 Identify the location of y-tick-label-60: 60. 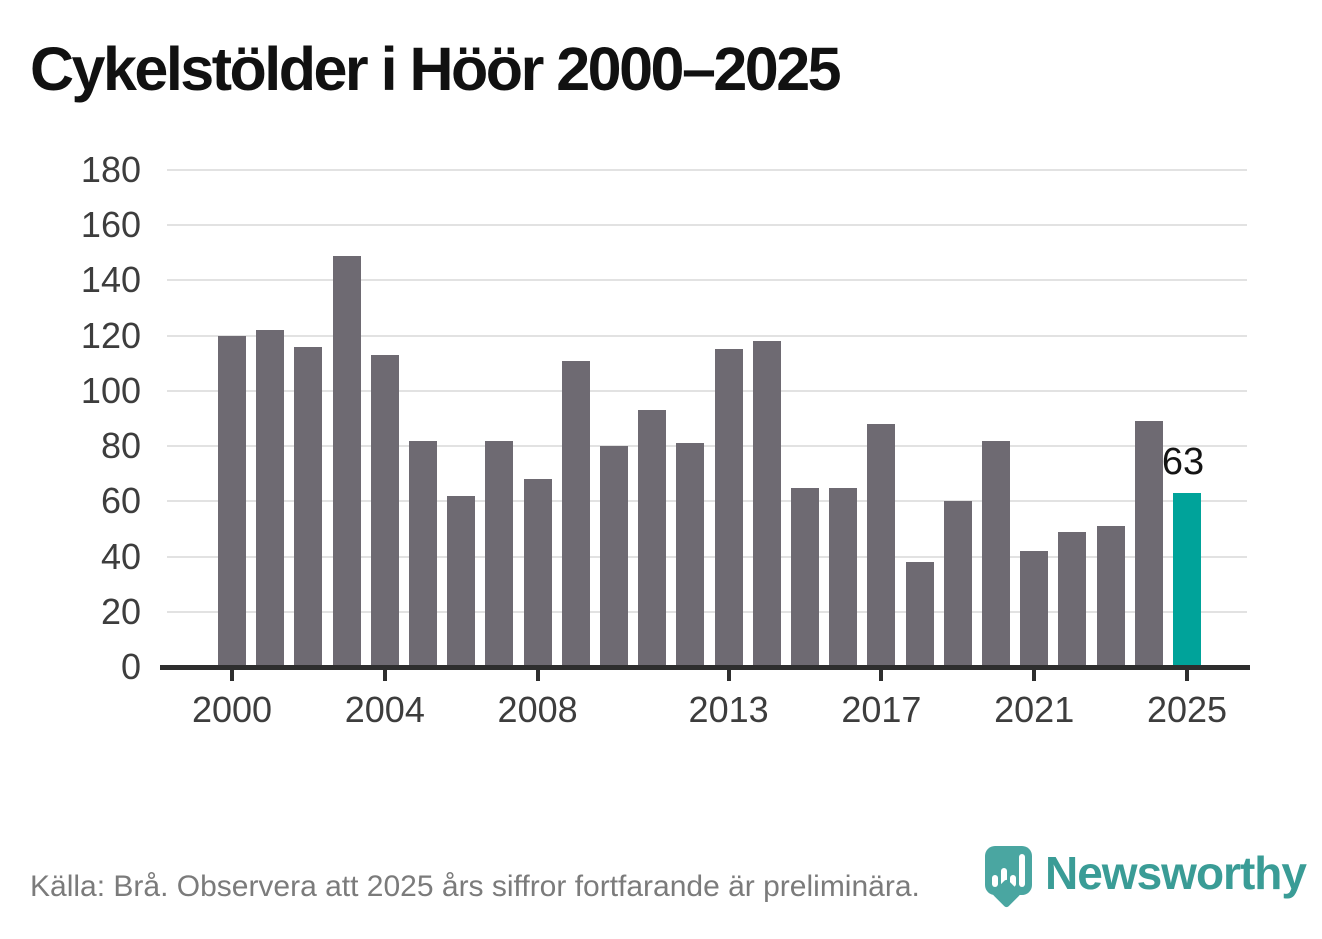
(120, 501).